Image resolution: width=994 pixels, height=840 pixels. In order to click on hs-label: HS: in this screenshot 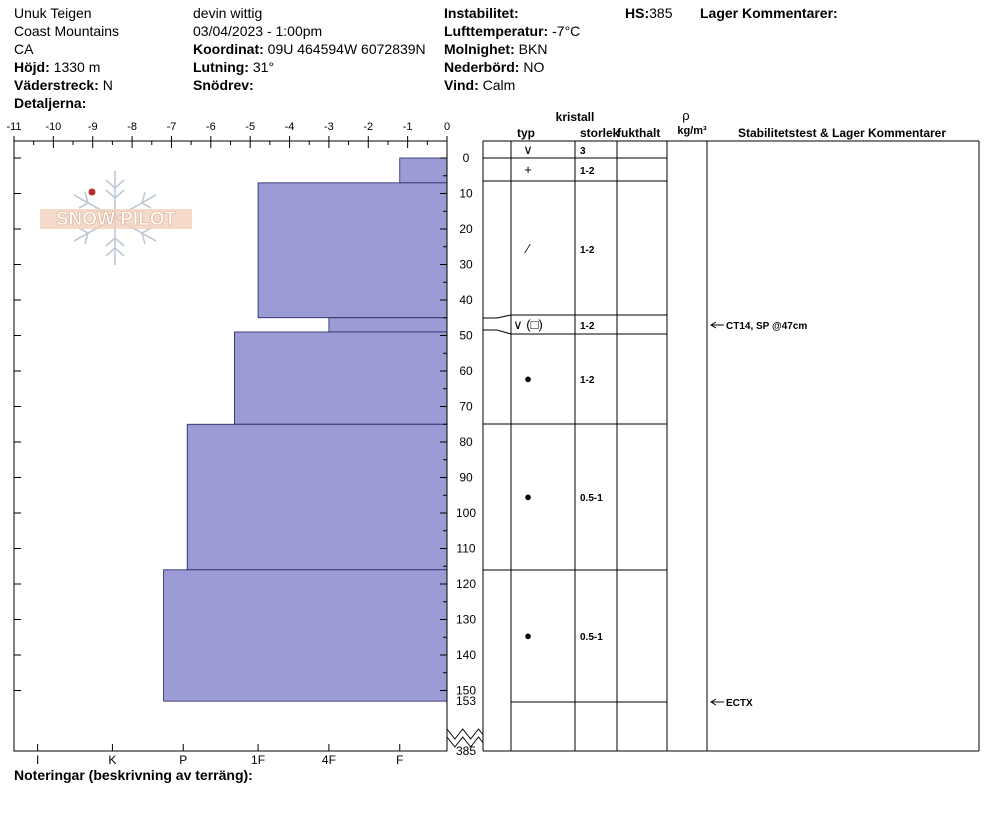, I will do `click(637, 13)`.